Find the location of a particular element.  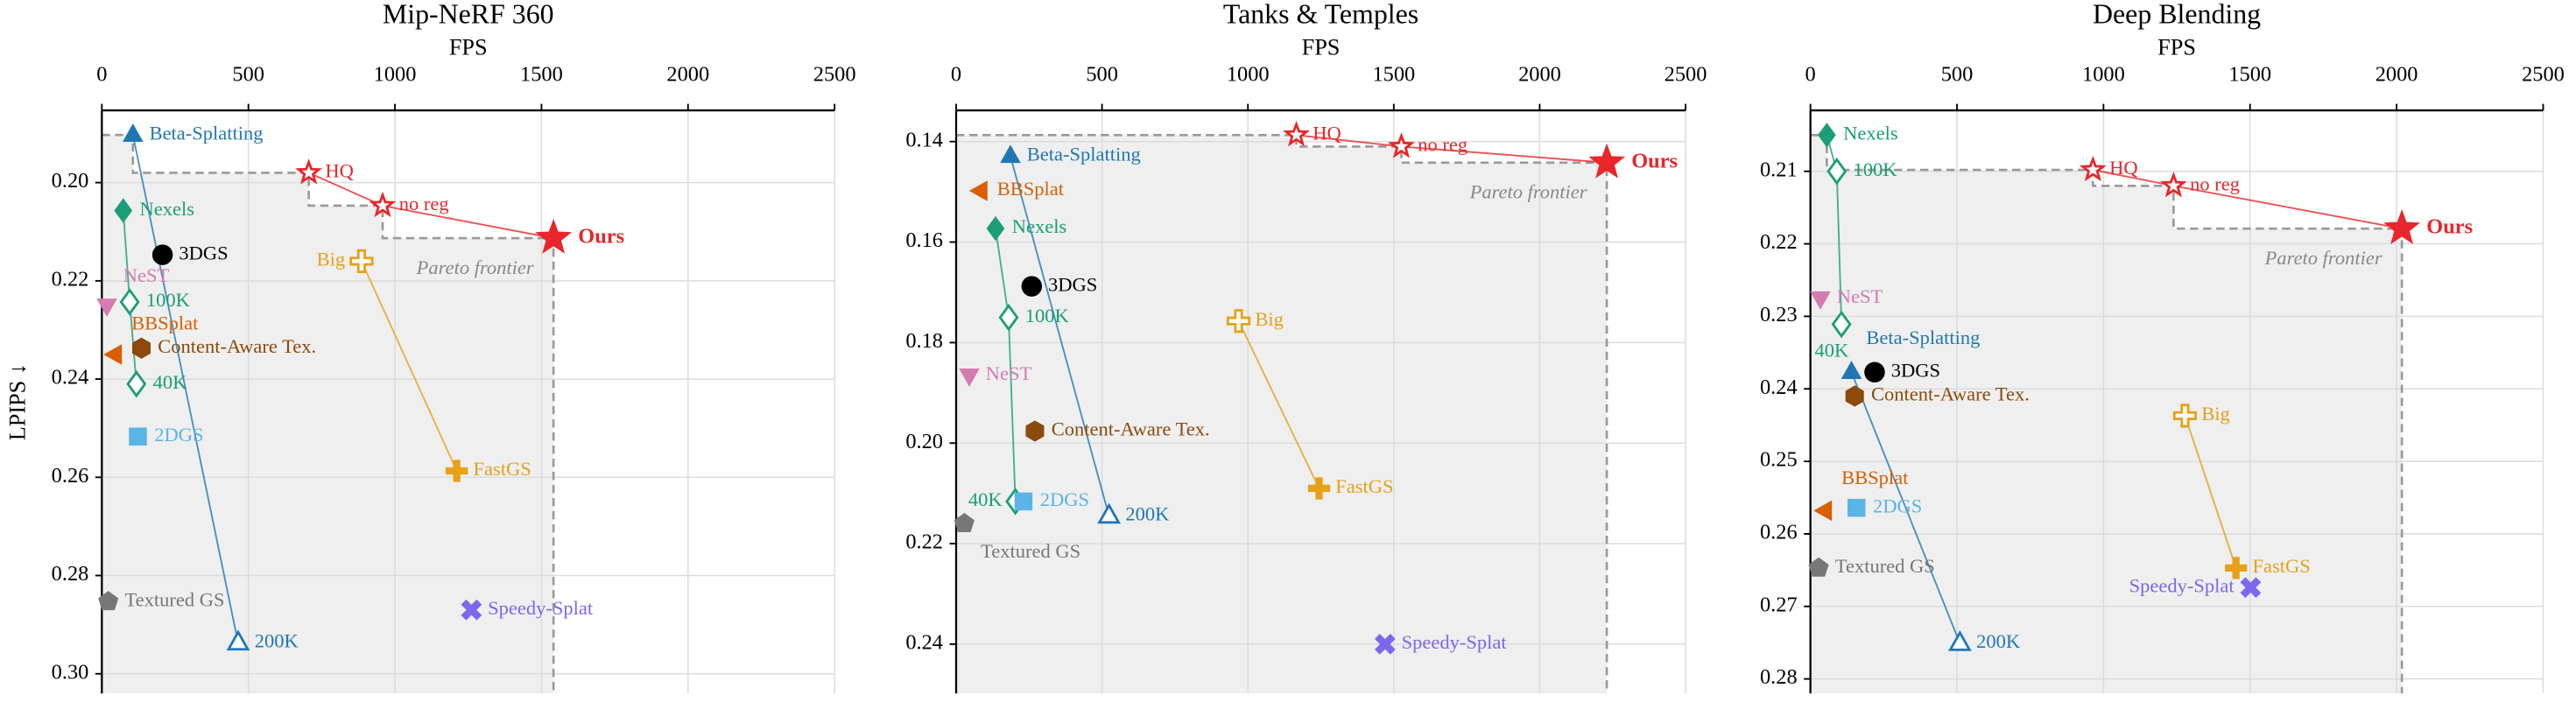

point-label: HQ is located at coordinates (339, 171).